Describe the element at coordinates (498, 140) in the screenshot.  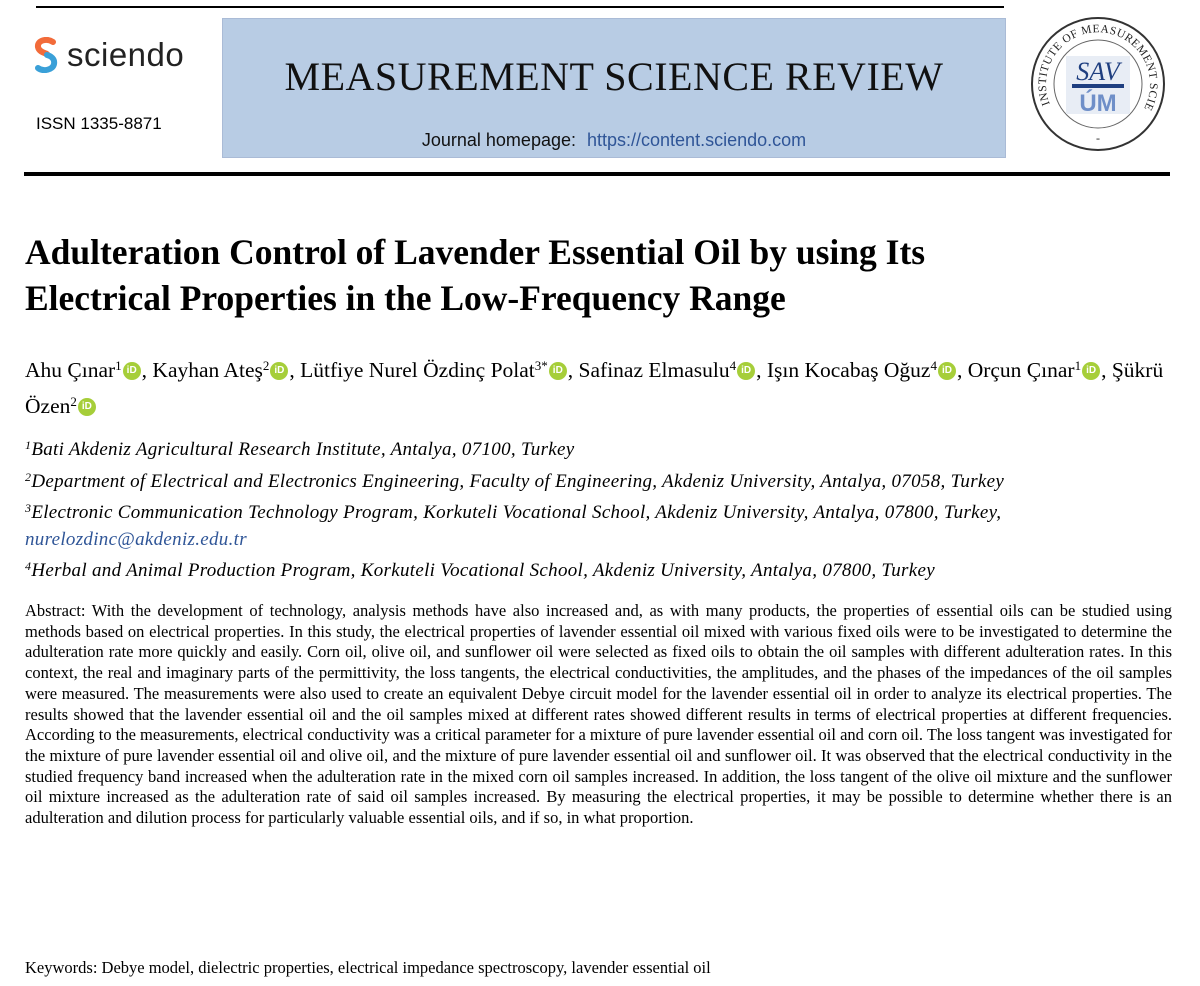
I see `homepage-label: Journal homepage:` at that location.